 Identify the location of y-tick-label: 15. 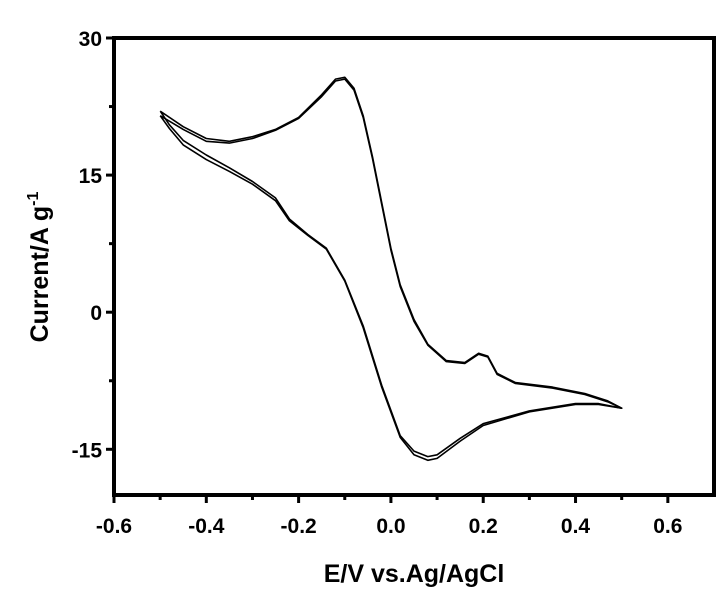
(91, 176).